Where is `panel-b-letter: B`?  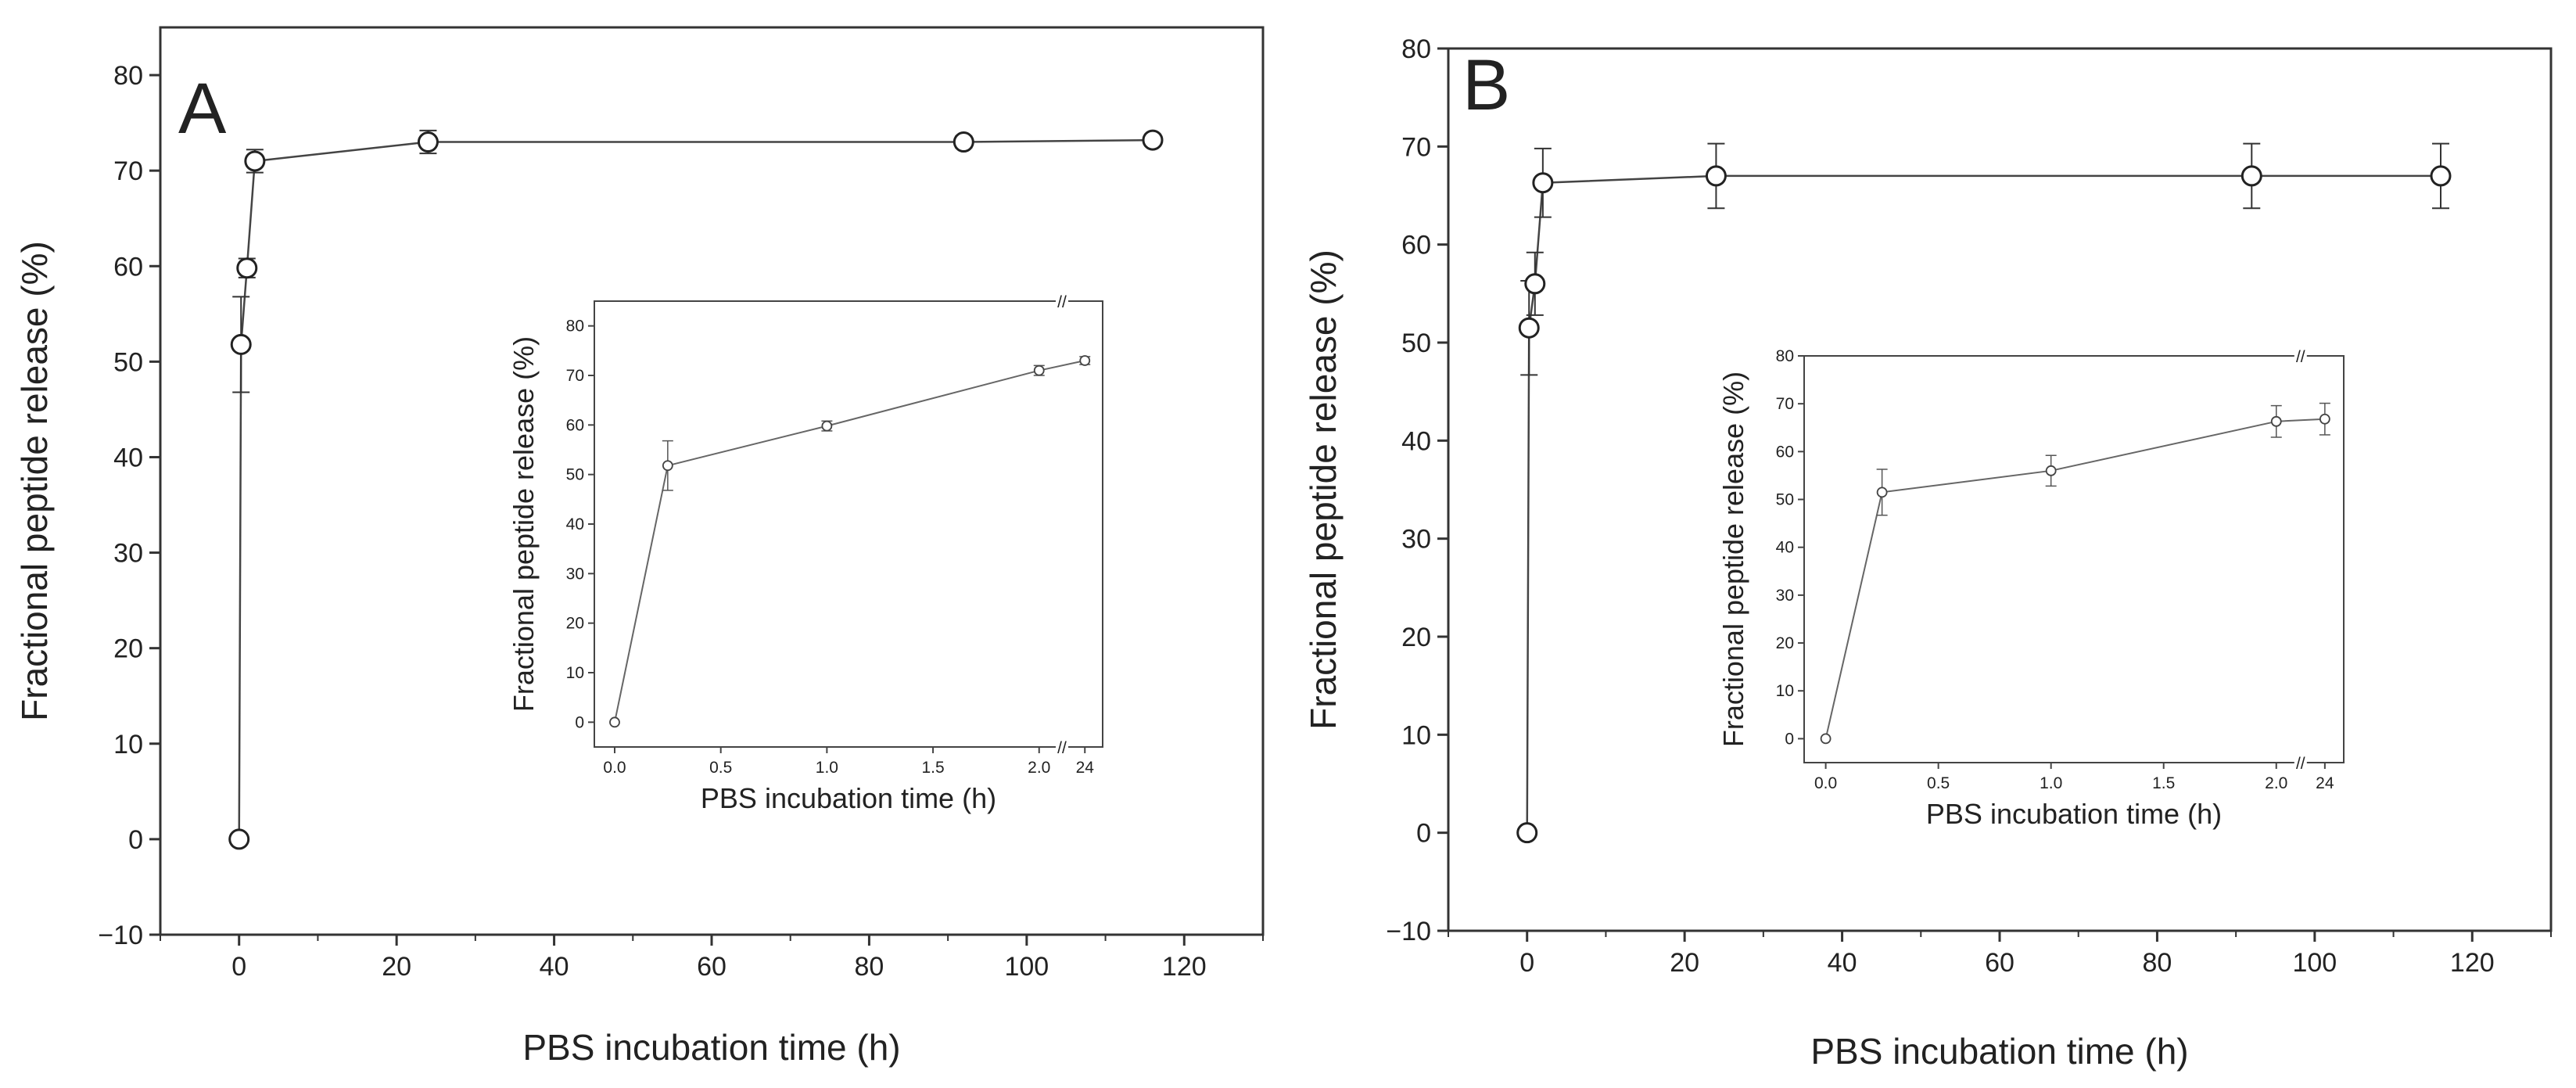
panel-b-letter: B is located at coordinates (1486, 85).